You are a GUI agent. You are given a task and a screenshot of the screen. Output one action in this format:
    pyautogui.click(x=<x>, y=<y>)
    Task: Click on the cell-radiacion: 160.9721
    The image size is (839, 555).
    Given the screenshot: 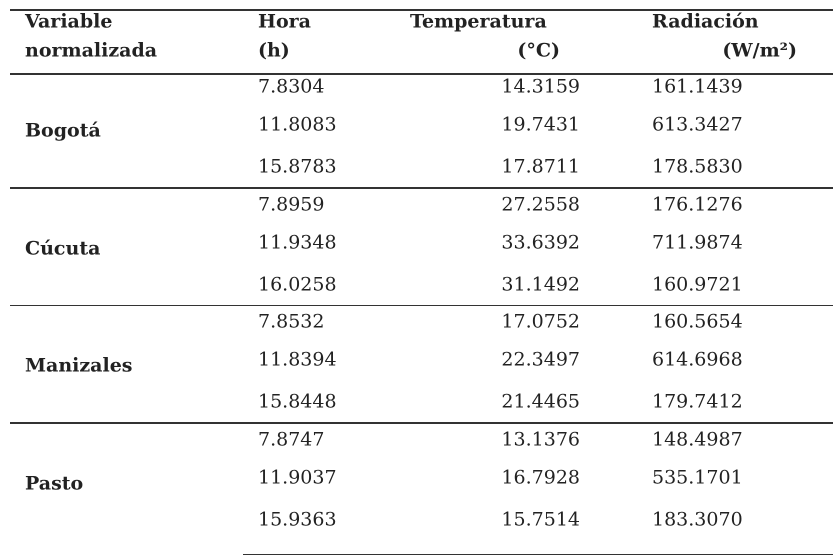 What is the action you would take?
    pyautogui.click(x=697, y=284)
    